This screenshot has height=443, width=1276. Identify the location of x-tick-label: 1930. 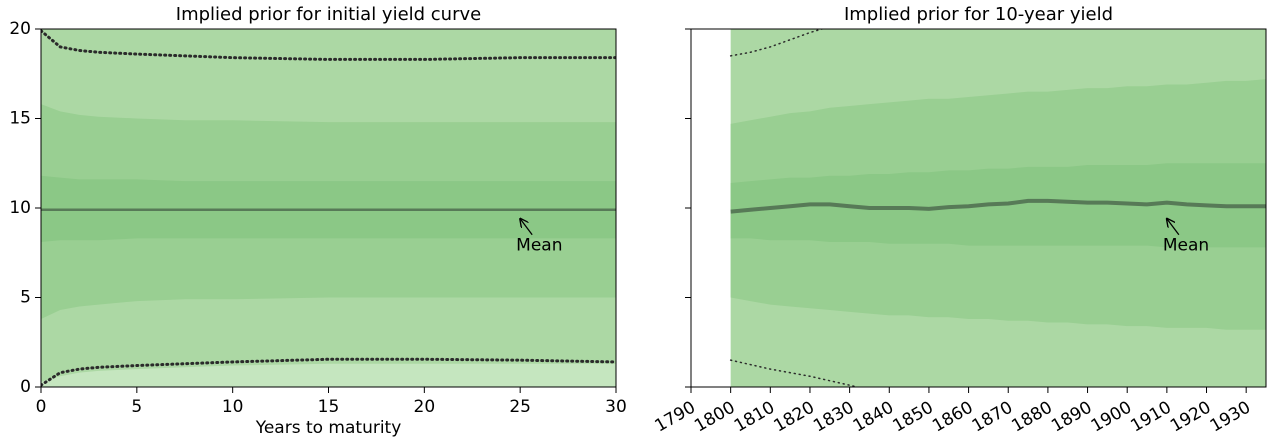
(1230, 417).